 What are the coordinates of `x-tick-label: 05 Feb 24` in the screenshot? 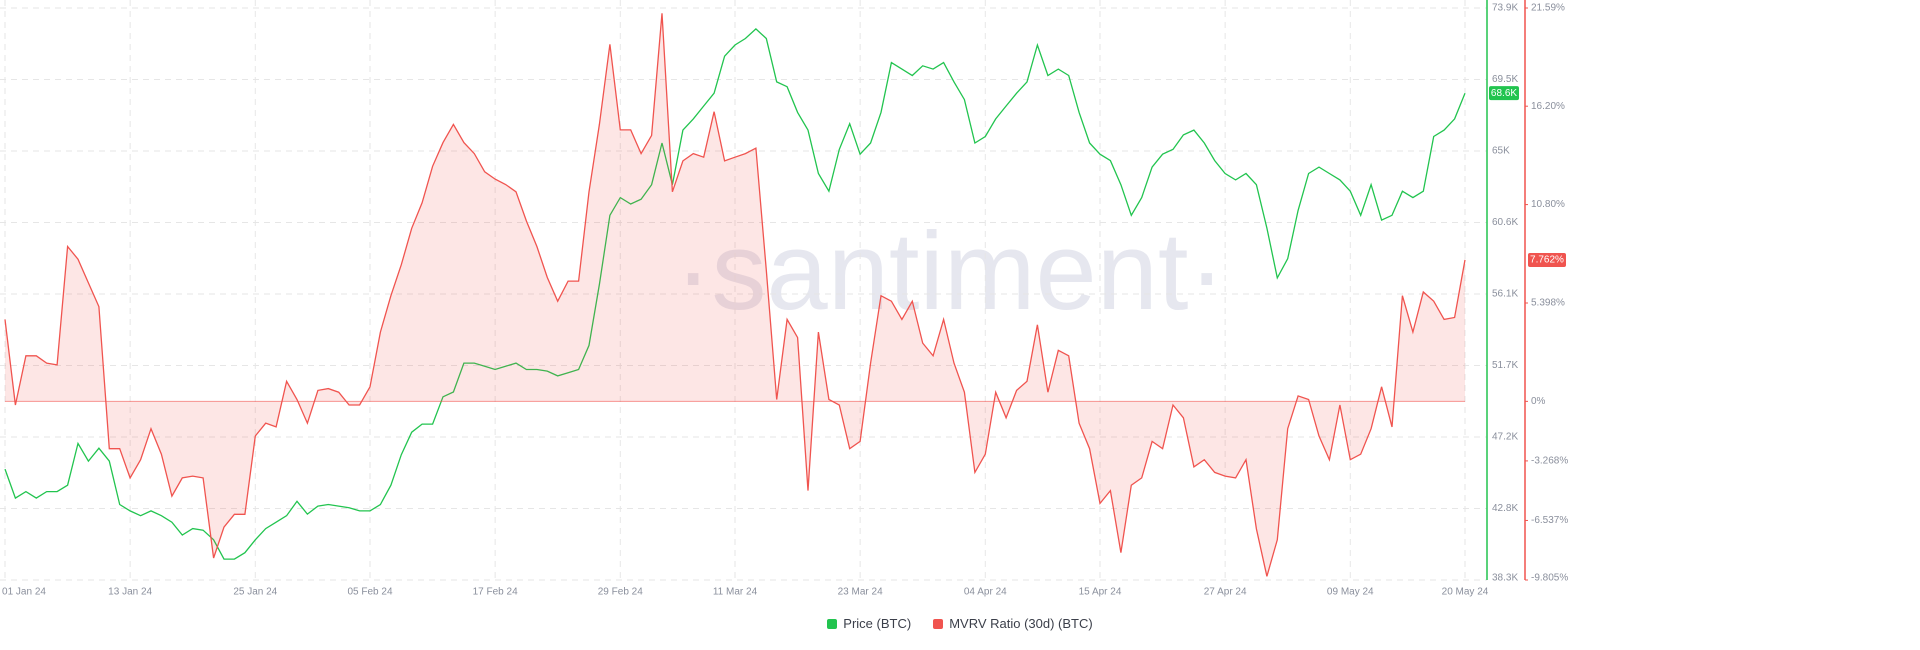 It's located at (369, 592).